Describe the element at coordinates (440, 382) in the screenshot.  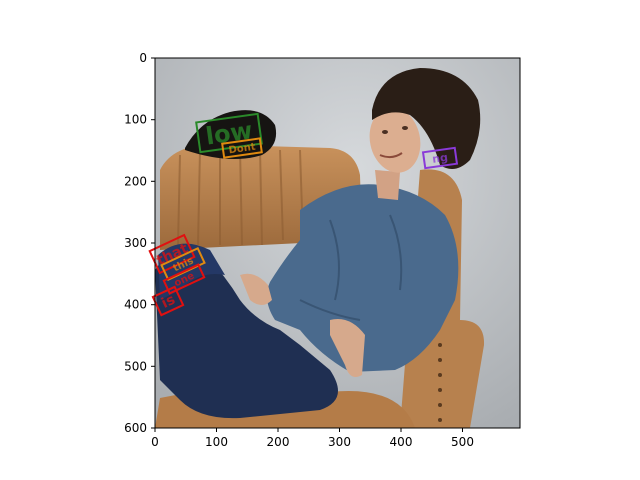
I see `chair-studs` at that location.